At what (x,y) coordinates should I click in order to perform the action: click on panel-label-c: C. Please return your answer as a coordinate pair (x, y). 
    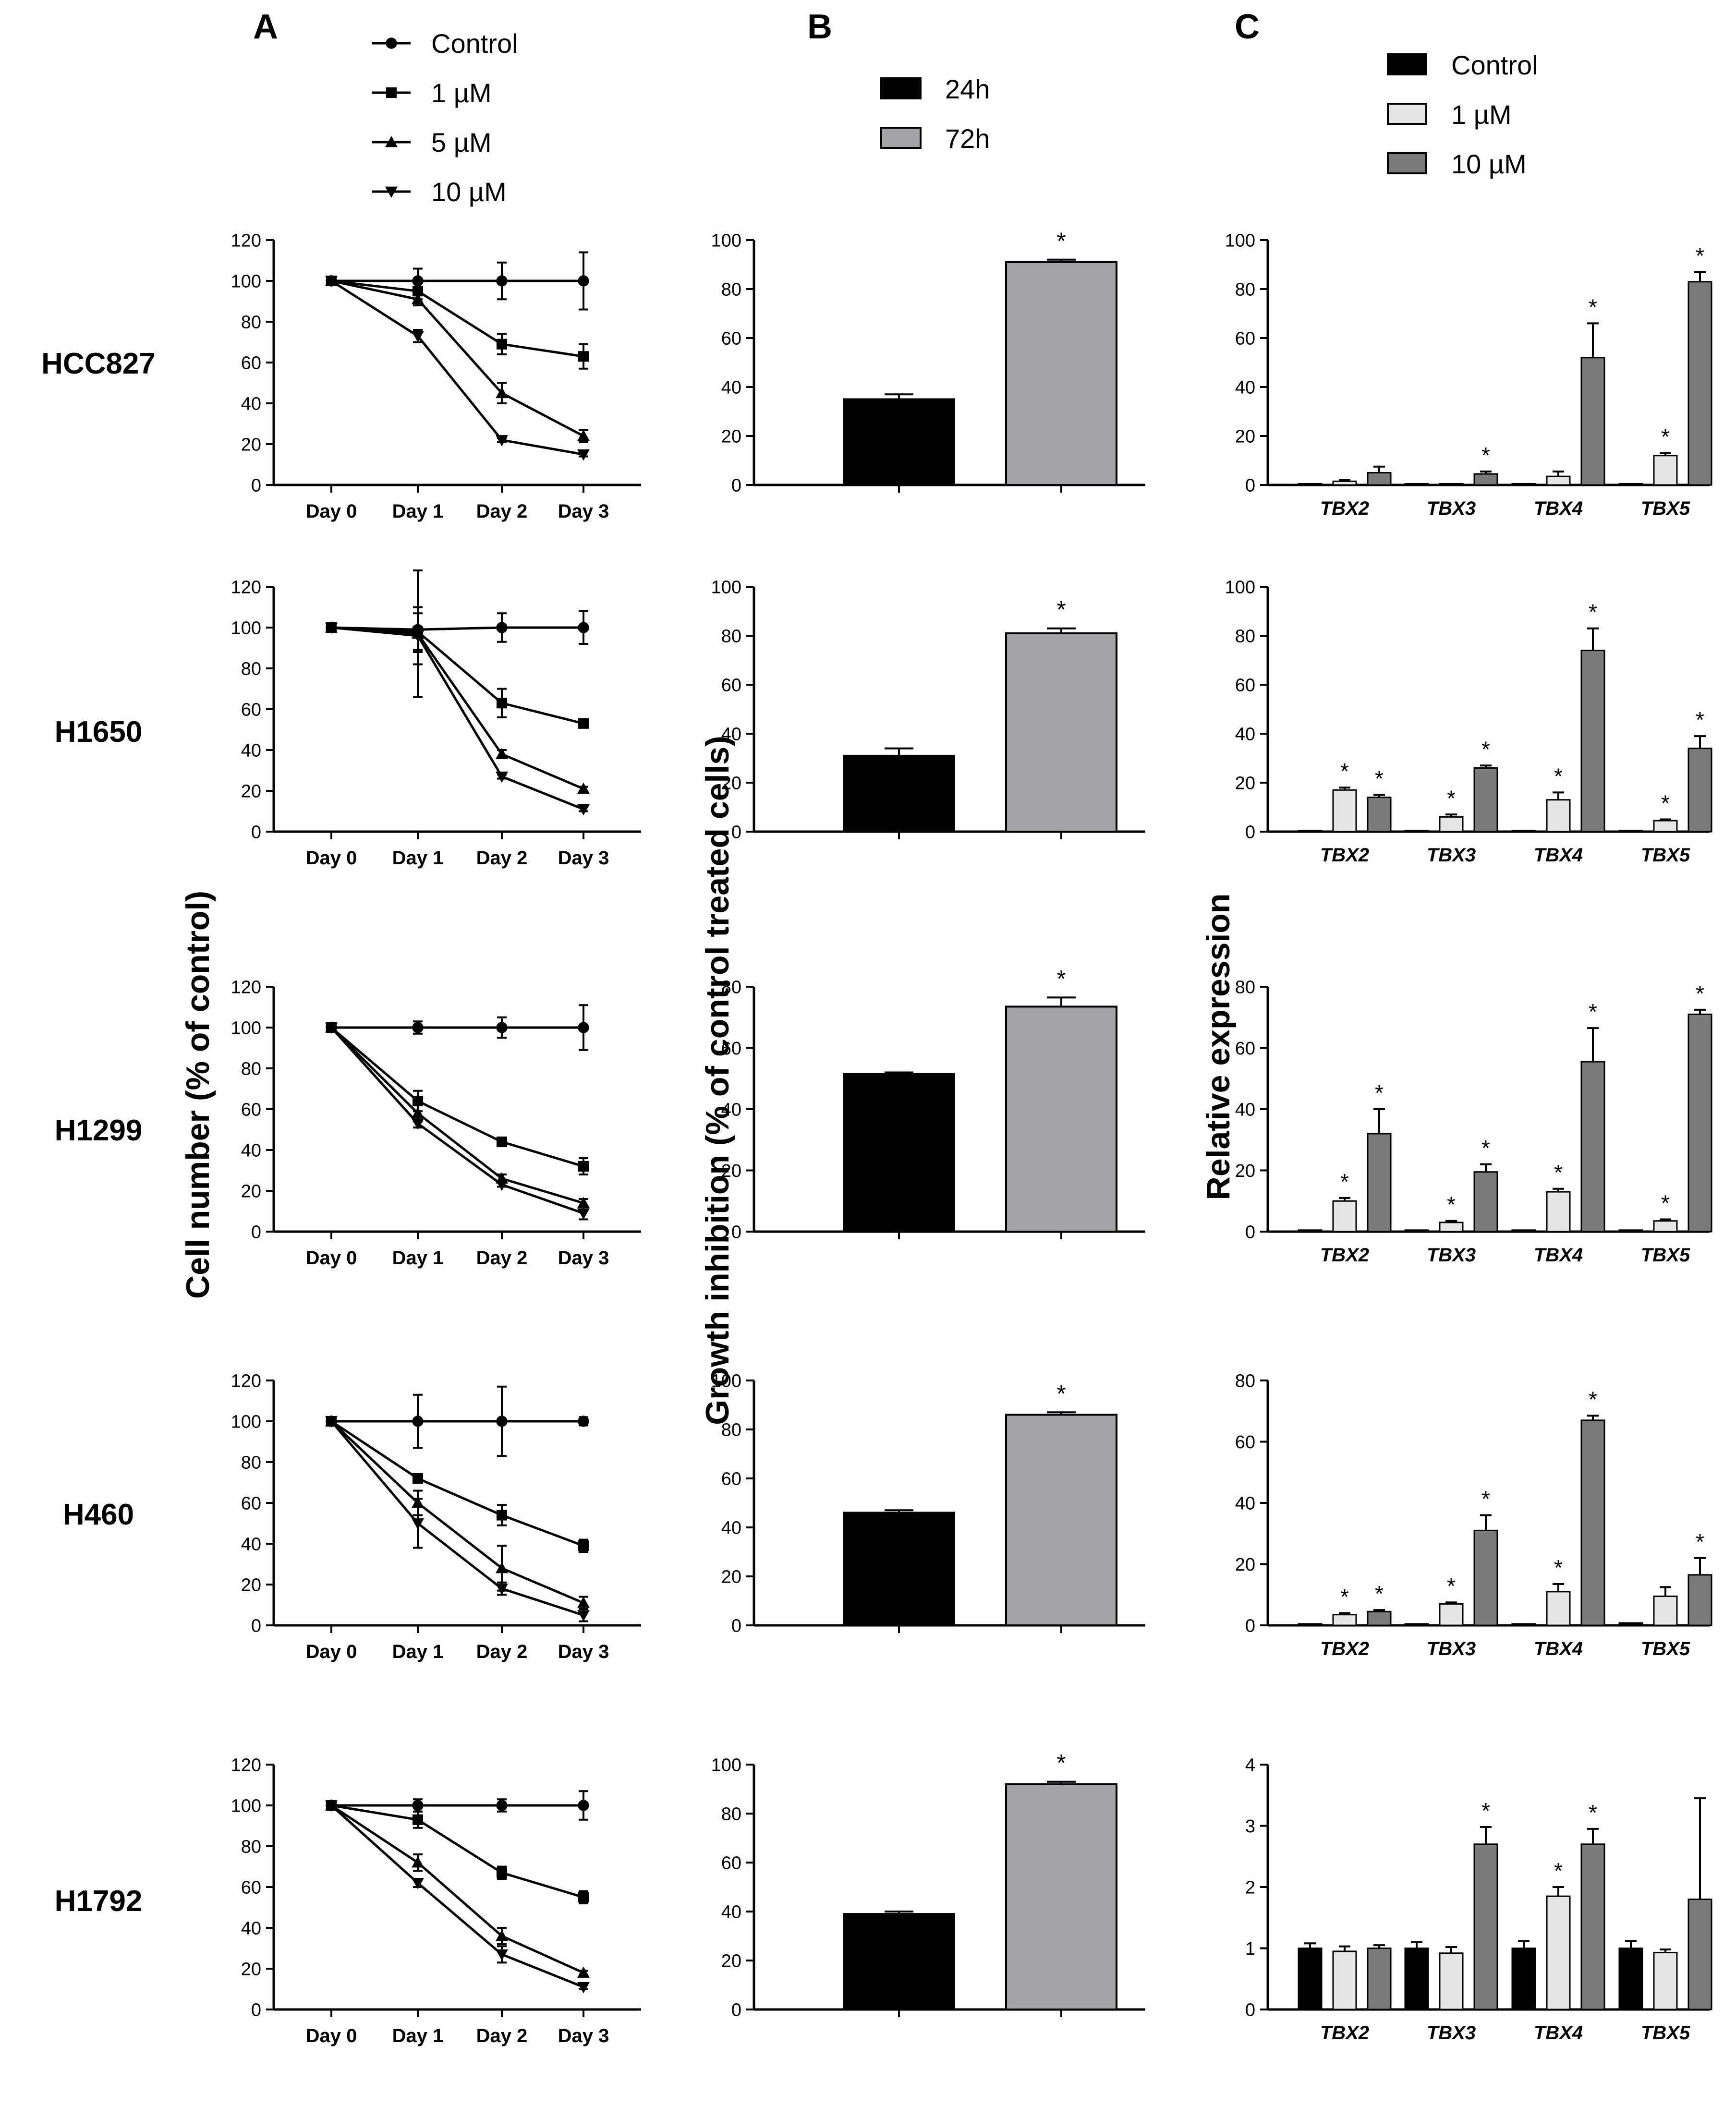
    Looking at the image, I should click on (1247, 27).